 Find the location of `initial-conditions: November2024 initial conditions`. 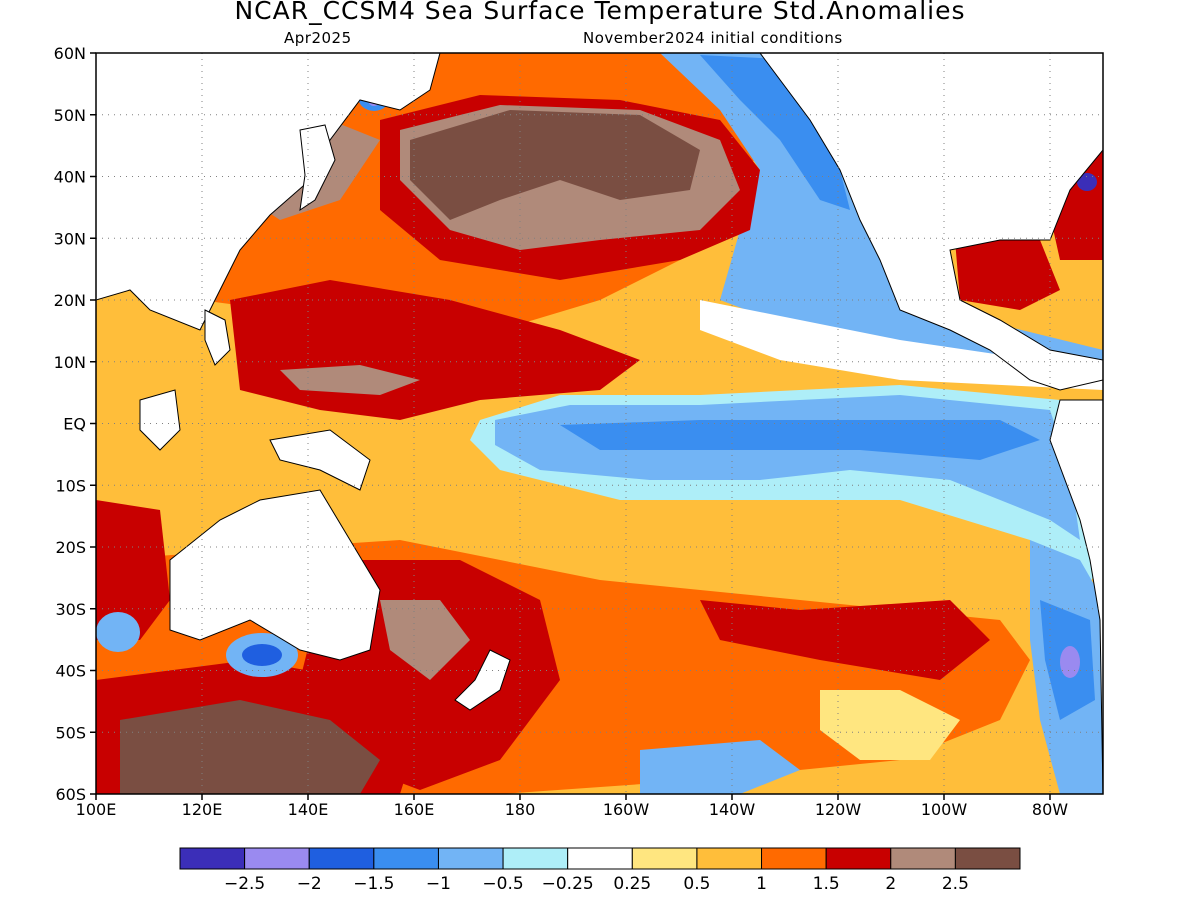

initial-conditions: November2024 initial conditions is located at coordinates (713, 38).